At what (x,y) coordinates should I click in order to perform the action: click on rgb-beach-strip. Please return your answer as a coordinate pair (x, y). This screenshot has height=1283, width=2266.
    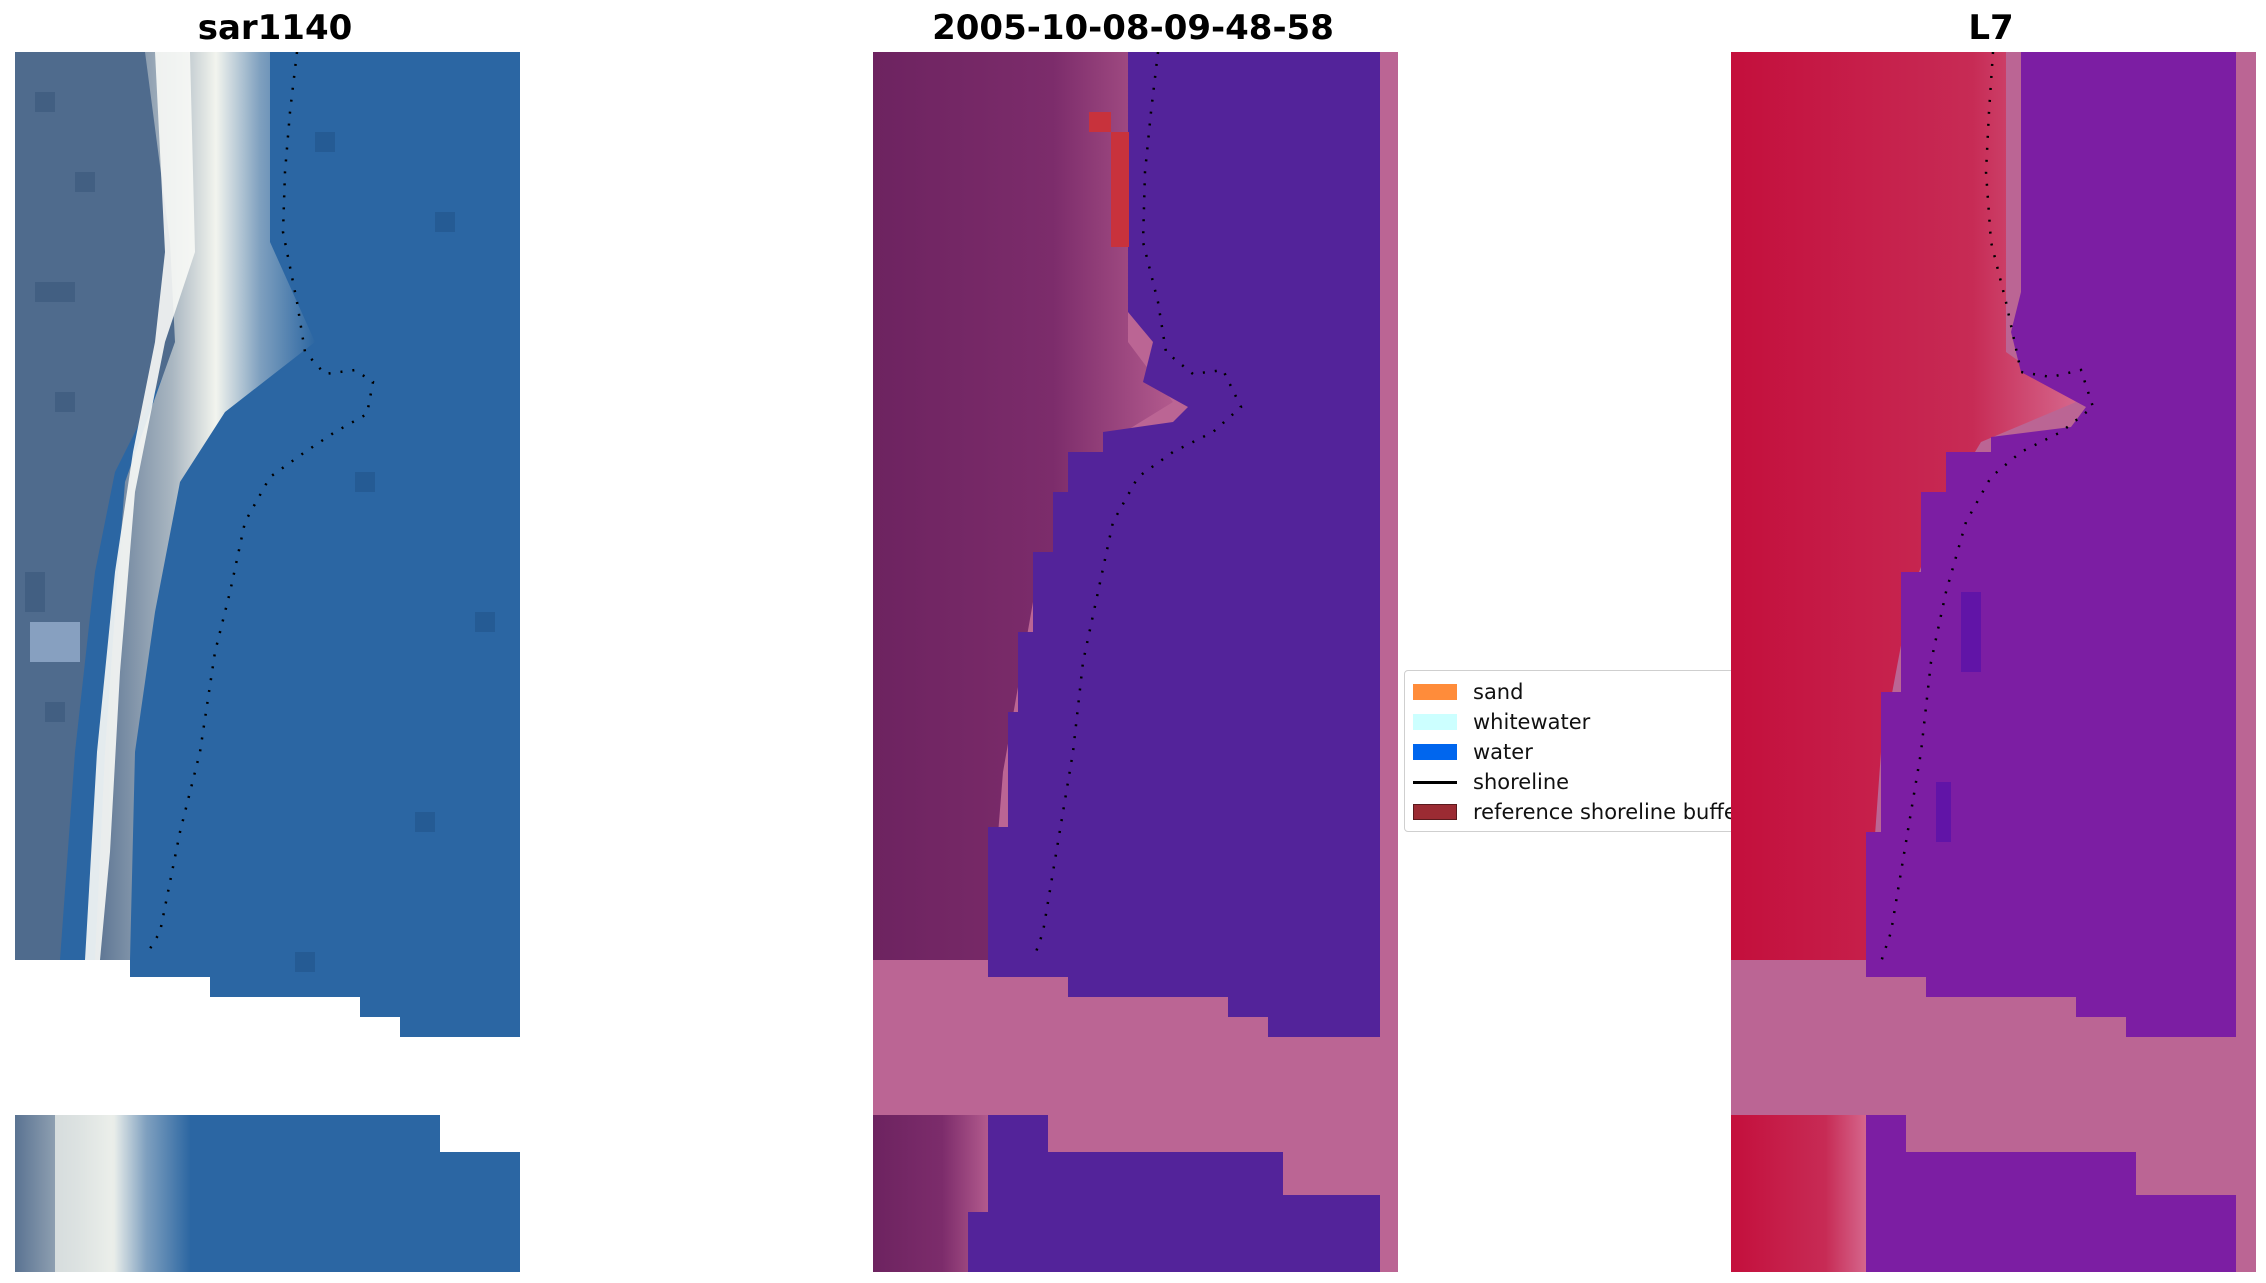
    Looking at the image, I should click on (205, 506).